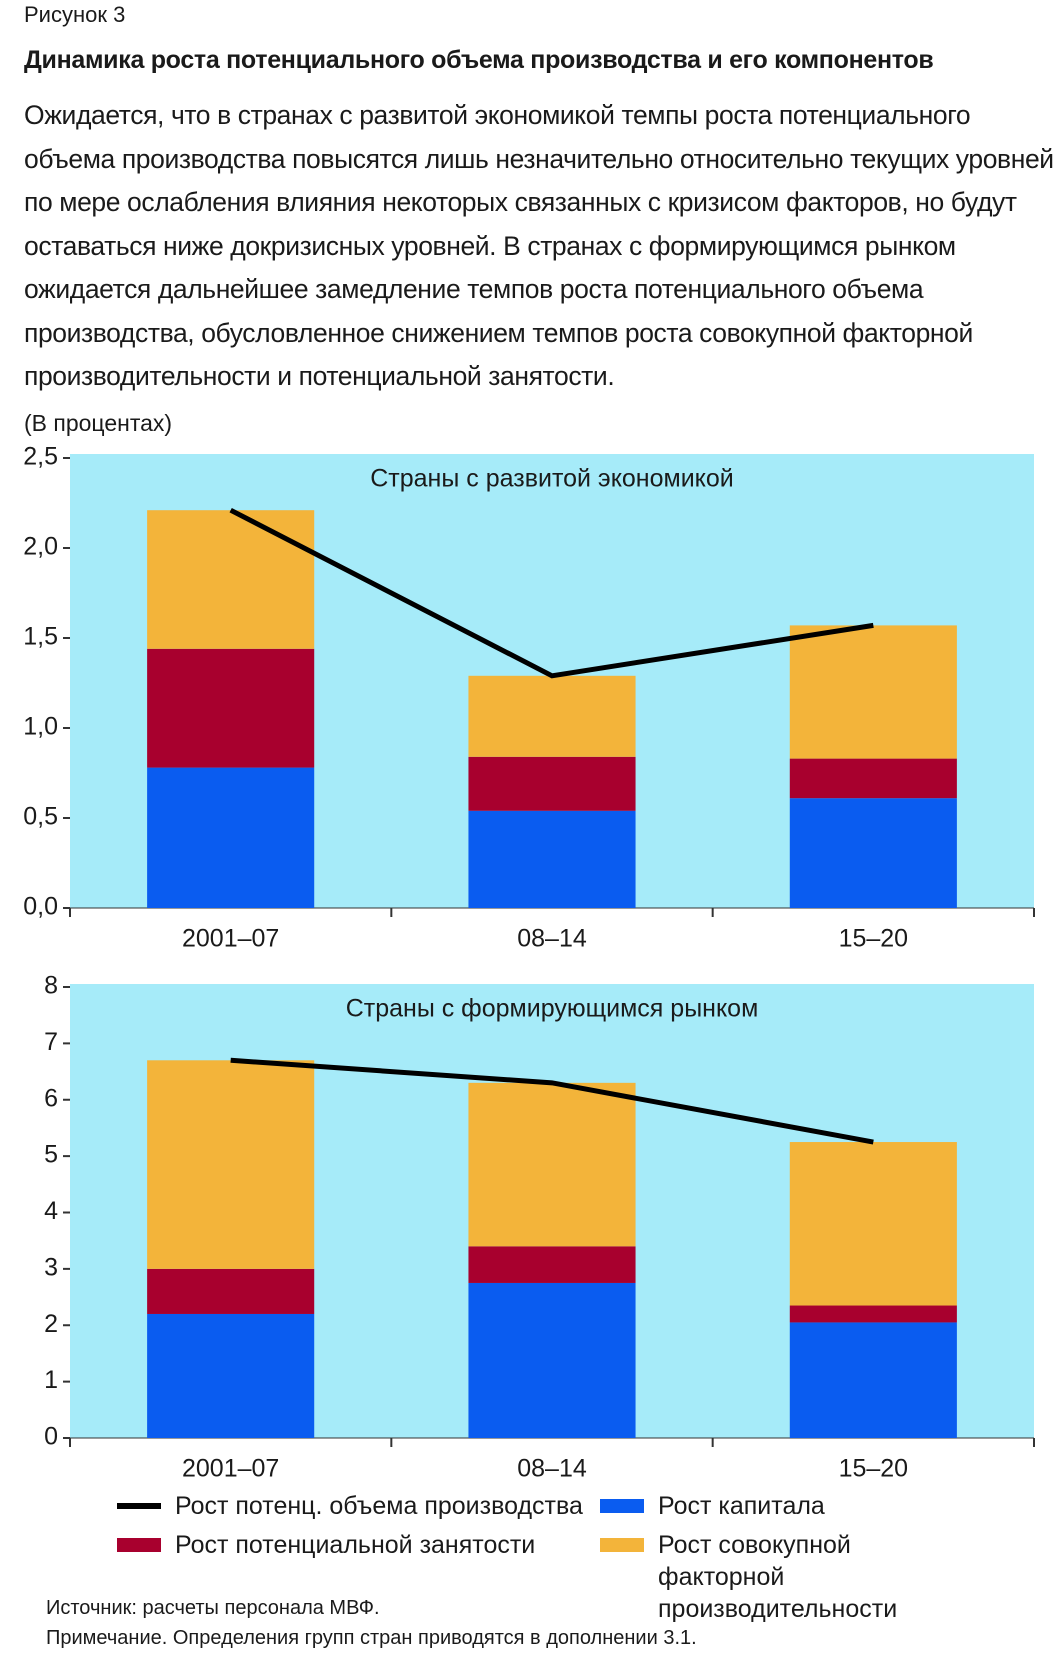 Image resolution: width=1061 pixels, height=1662 pixels. What do you see at coordinates (51, 1324) in the screenshot?
I see `y-tick-label: 2` at bounding box center [51, 1324].